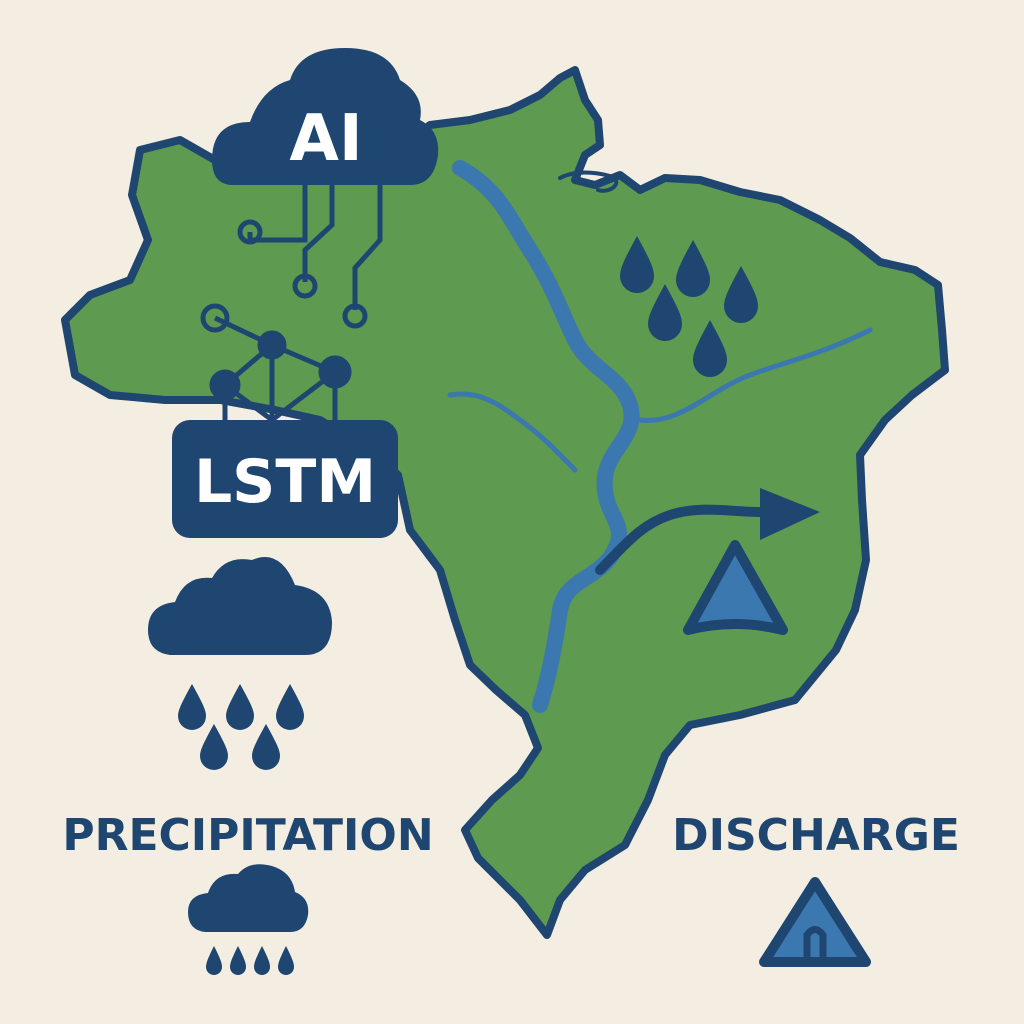 This screenshot has width=1024, height=1024. What do you see at coordinates (816, 835) in the screenshot?
I see `discharge-label: DISCHARGE` at bounding box center [816, 835].